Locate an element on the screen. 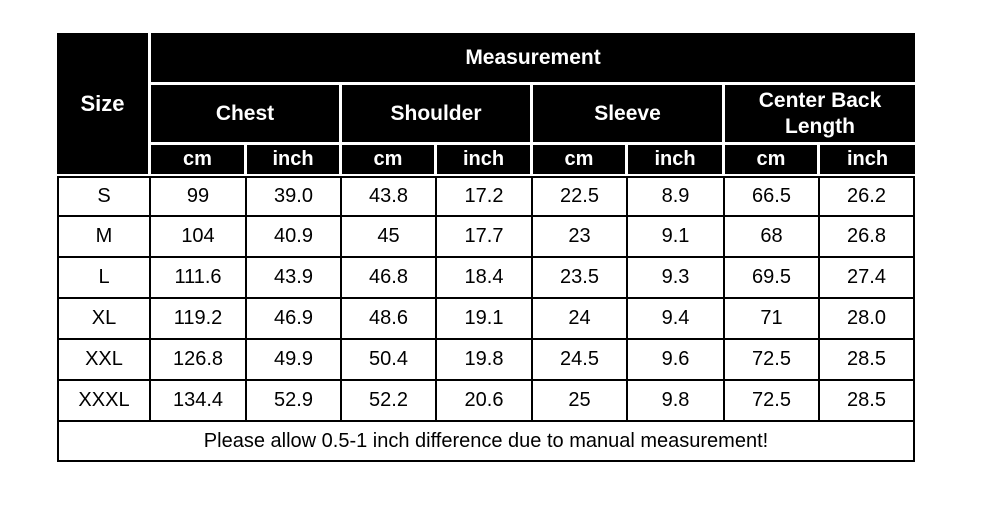 Image resolution: width=1000 pixels, height=519 pixels. table-row-xl: XL 119.2 46.9 48.6 19.1 24 9.4 71 28.0 is located at coordinates (486, 319).